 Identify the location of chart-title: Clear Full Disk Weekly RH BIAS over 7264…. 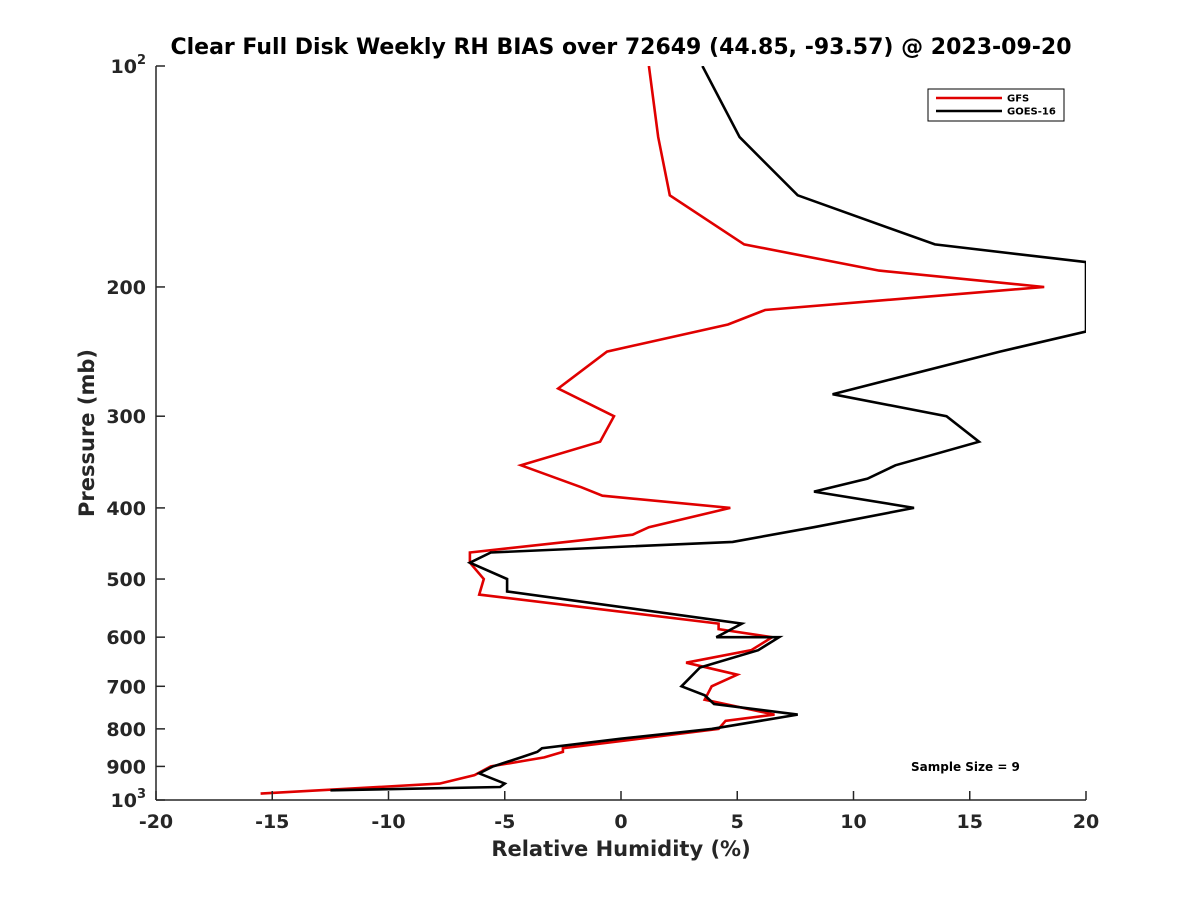
(620, 47).